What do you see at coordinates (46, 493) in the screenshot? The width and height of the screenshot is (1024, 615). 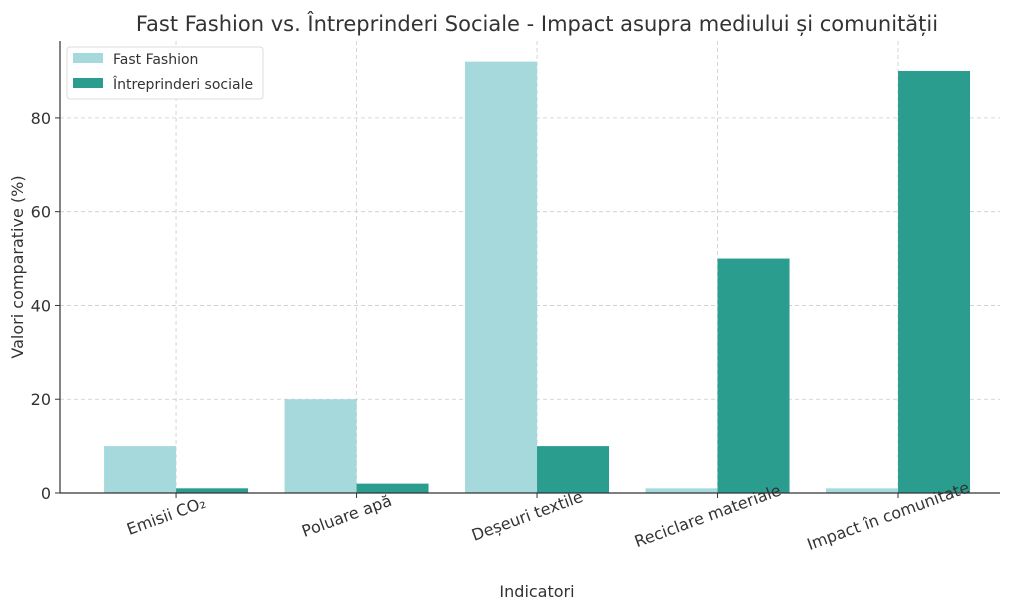 I see `y-tick-label: 0` at bounding box center [46, 493].